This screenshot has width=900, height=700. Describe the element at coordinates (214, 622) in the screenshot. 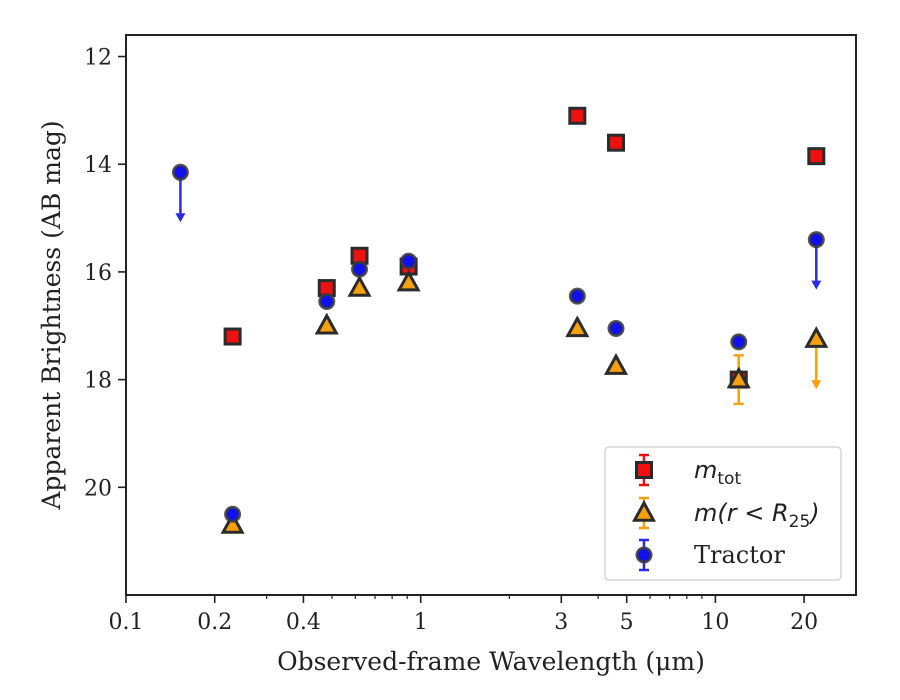

I see `x-tick-label: 0.2` at that location.